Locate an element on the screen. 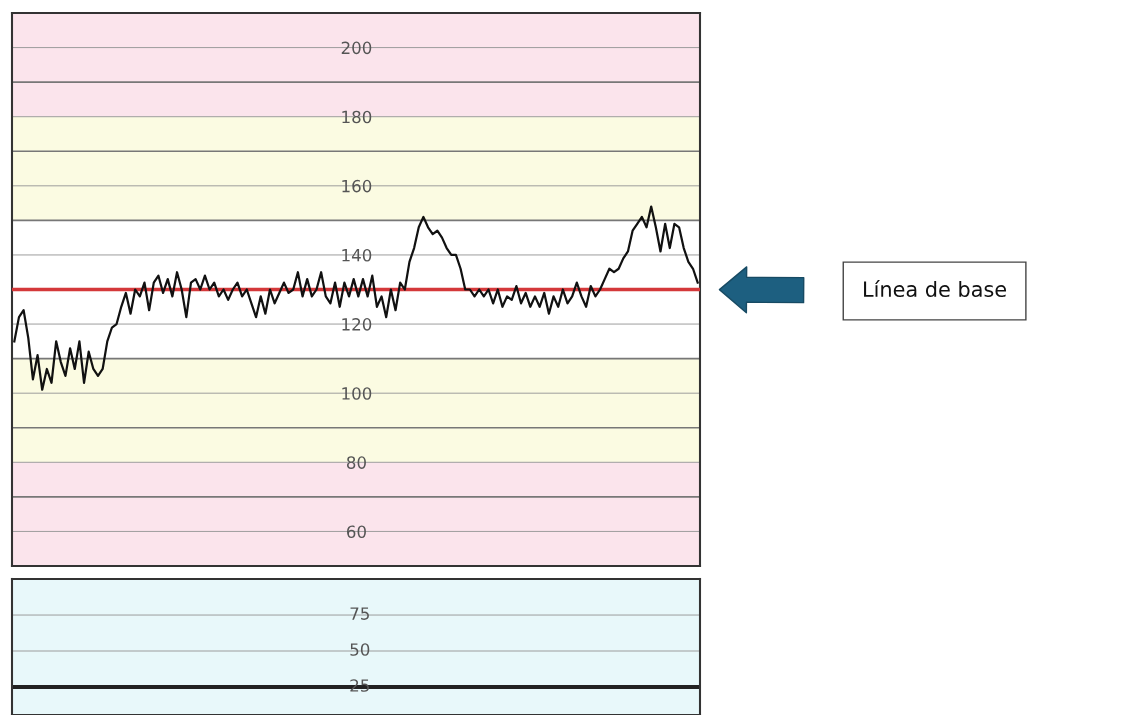  y-tick-label: 140 is located at coordinates (357, 255).